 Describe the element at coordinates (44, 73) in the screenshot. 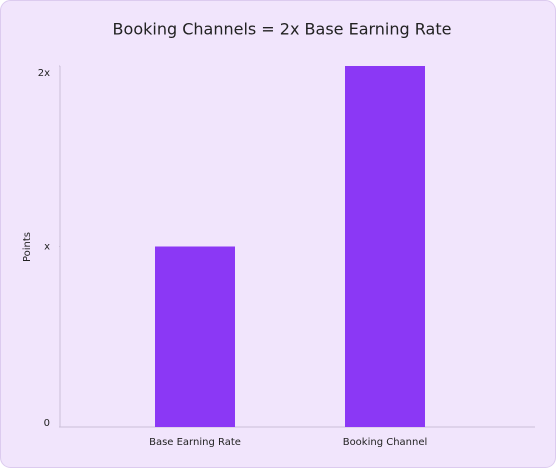

I see `y-tick-label: 2x` at that location.